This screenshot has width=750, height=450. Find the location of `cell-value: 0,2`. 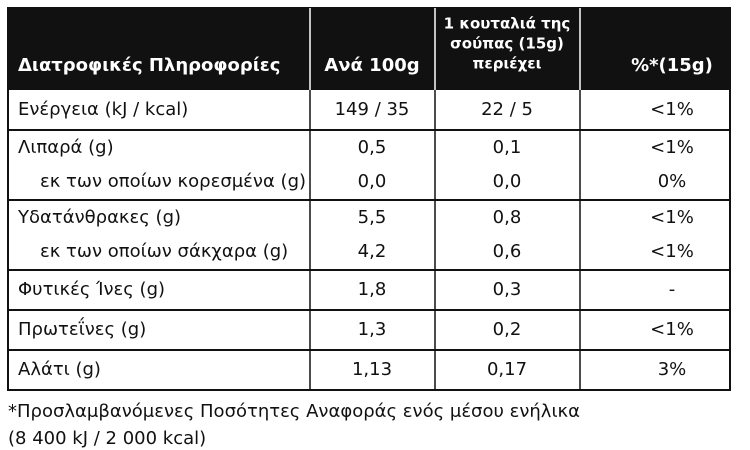

cell-value: 0,2 is located at coordinates (507, 329).